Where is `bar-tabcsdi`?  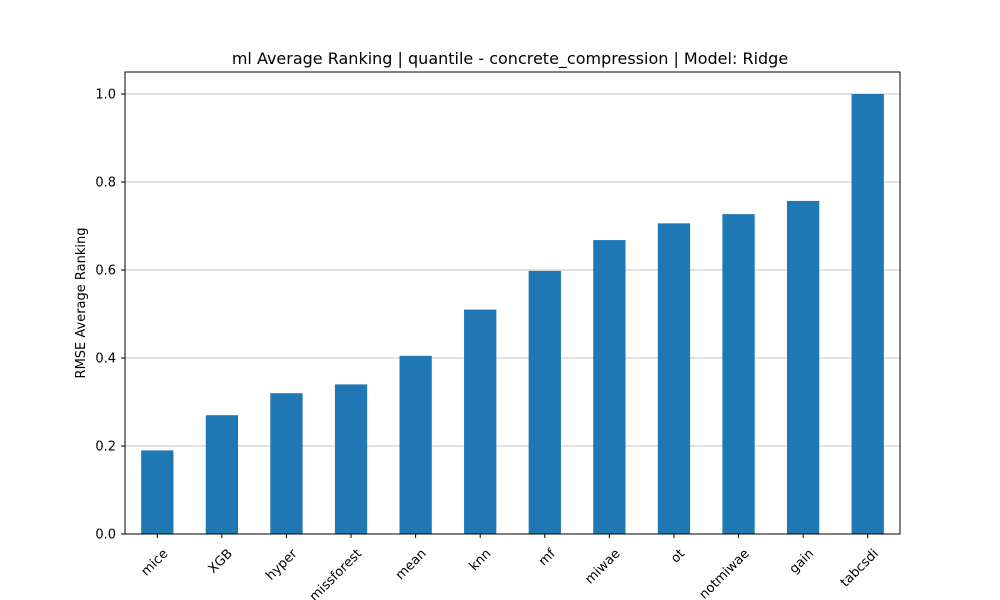 bar-tabcsdi is located at coordinates (867, 314).